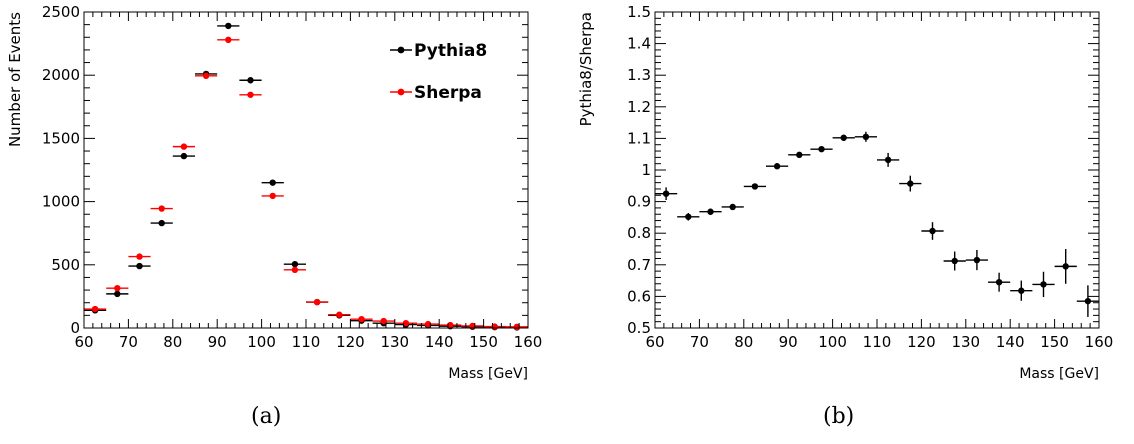  Describe the element at coordinates (639, 138) in the screenshot. I see `y-tick-label: 1.1` at that location.